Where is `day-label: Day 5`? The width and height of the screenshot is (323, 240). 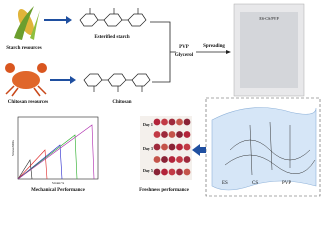
day-label: Day 5 is located at coordinates (148, 170).